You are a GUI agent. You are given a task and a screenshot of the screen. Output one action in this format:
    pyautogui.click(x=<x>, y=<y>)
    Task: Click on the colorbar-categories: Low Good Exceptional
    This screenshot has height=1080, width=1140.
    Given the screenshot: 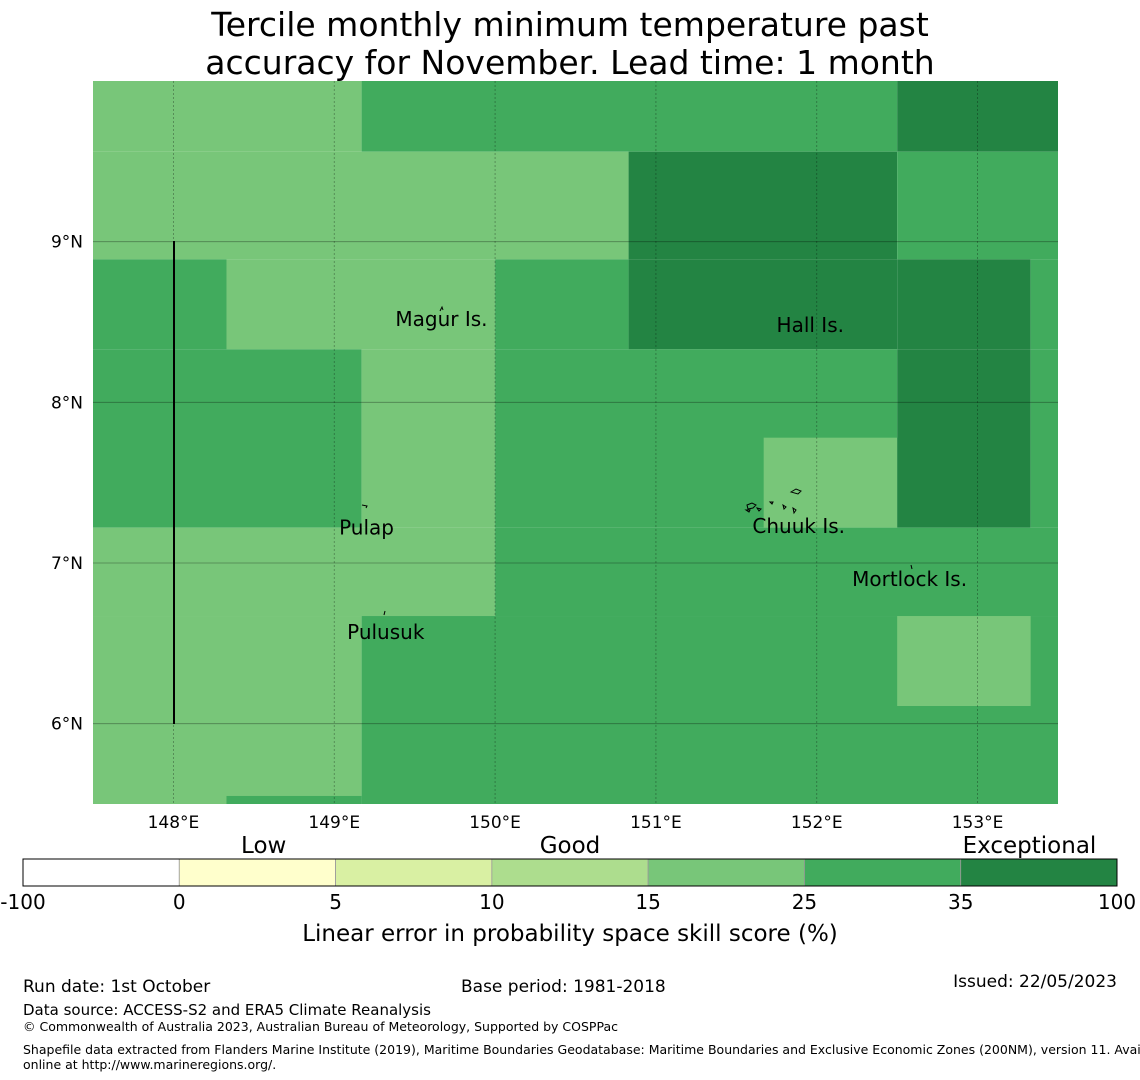 What is the action you would take?
    pyautogui.click(x=668, y=846)
    